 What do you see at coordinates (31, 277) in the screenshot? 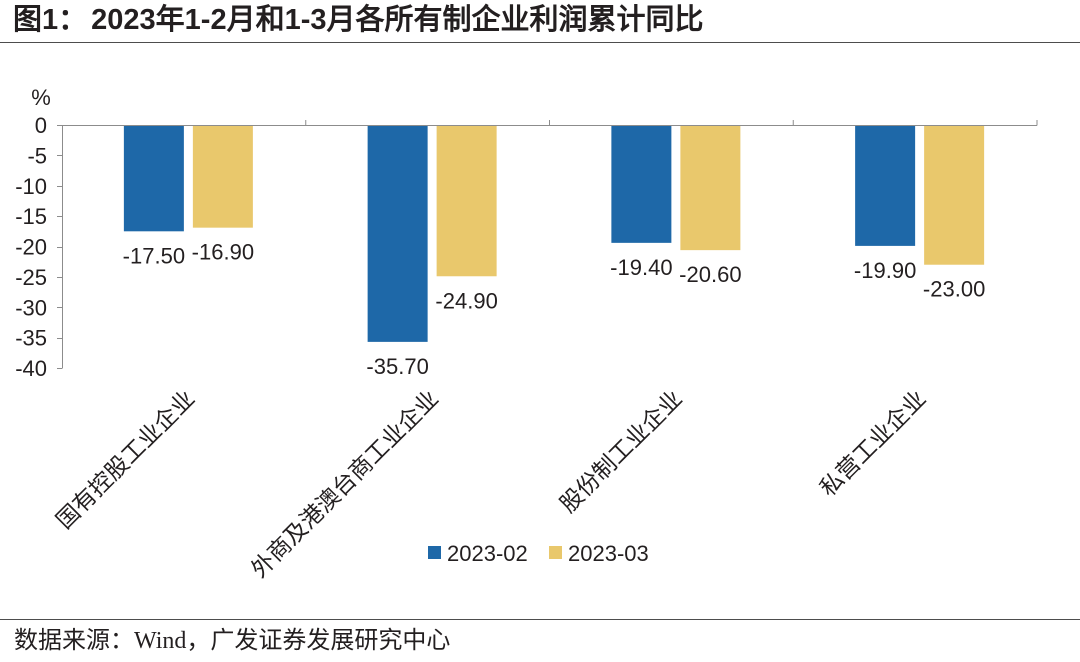
I see `y-tick-label: -25` at bounding box center [31, 277].